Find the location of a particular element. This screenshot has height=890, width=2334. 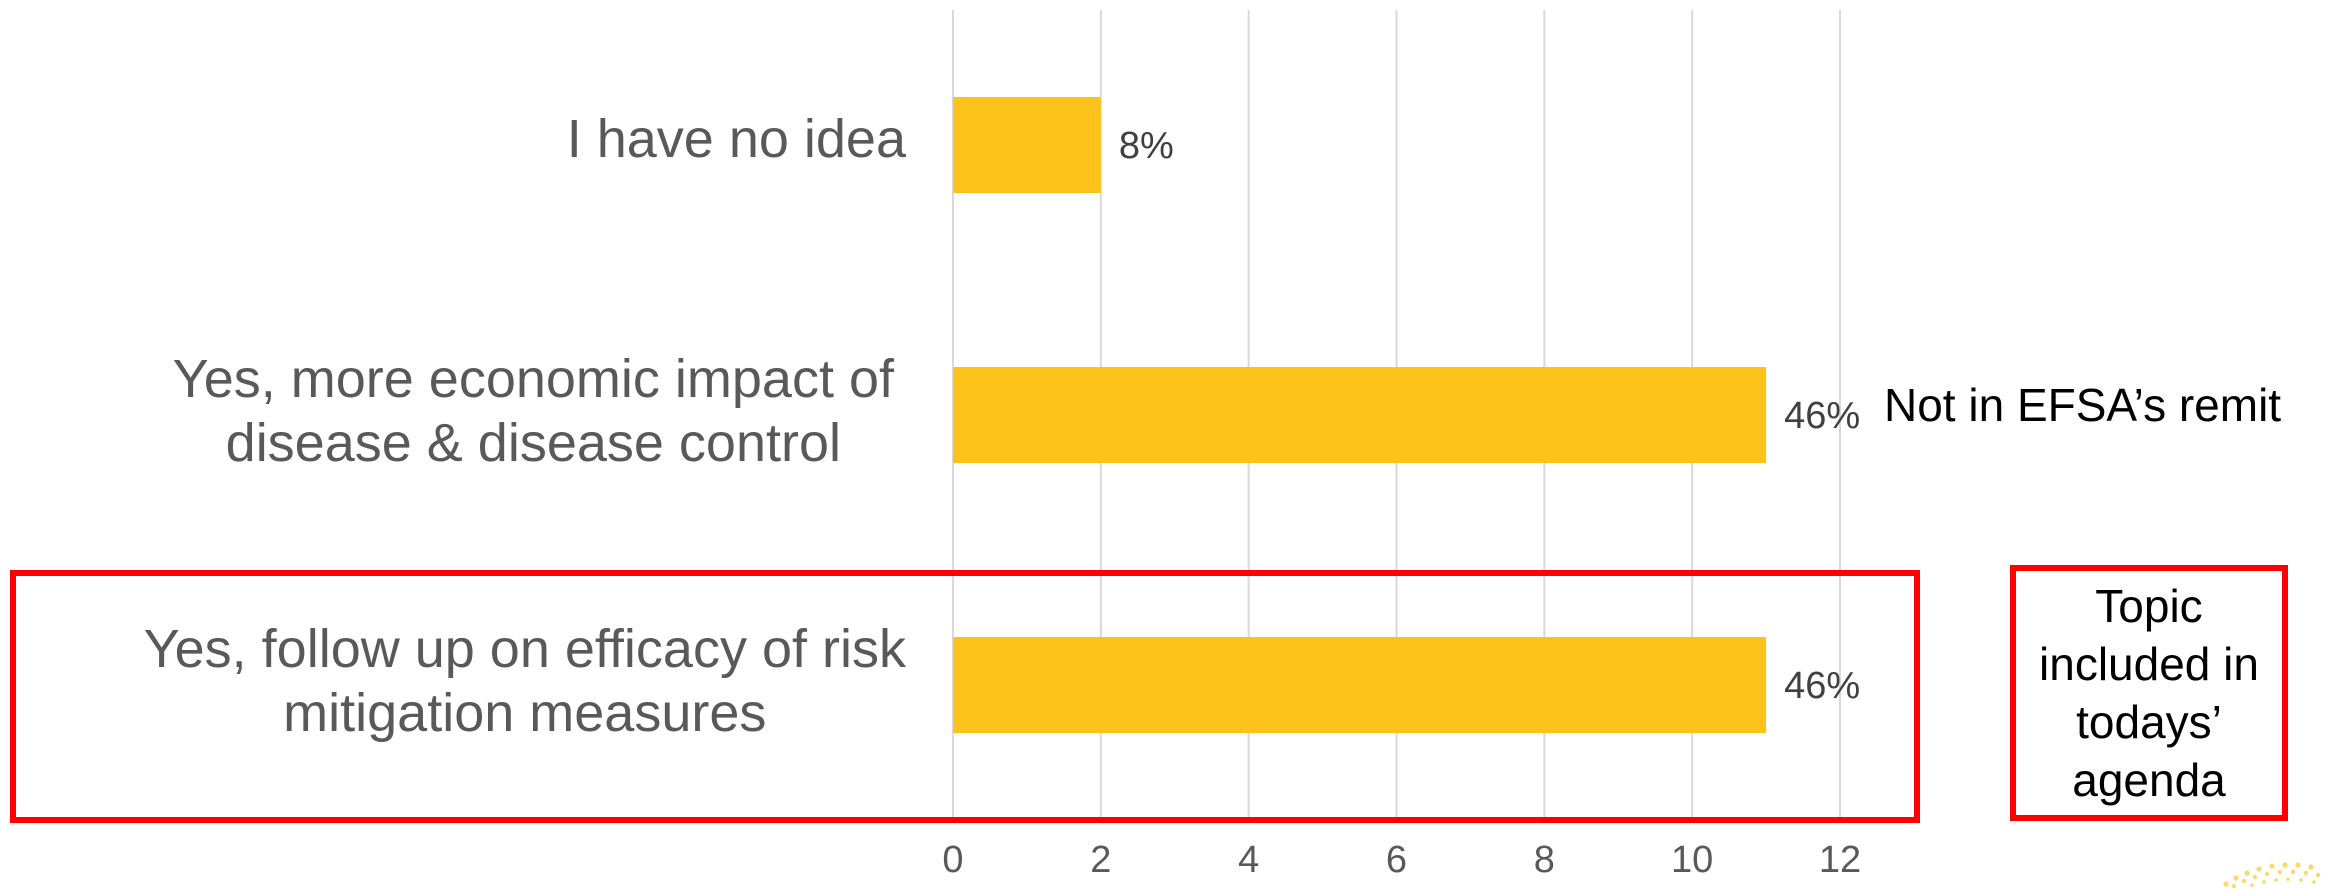

x-tick-label-3: 6 is located at coordinates (1396, 860).